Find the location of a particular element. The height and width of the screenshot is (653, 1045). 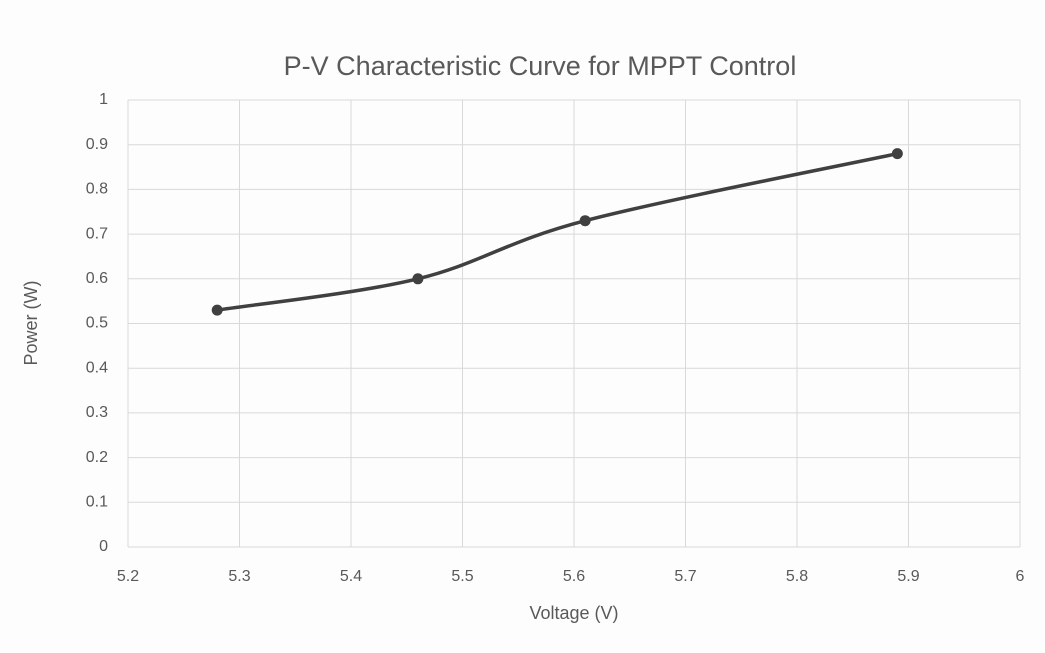

y-tick-label: 0.8 is located at coordinates (97, 189).